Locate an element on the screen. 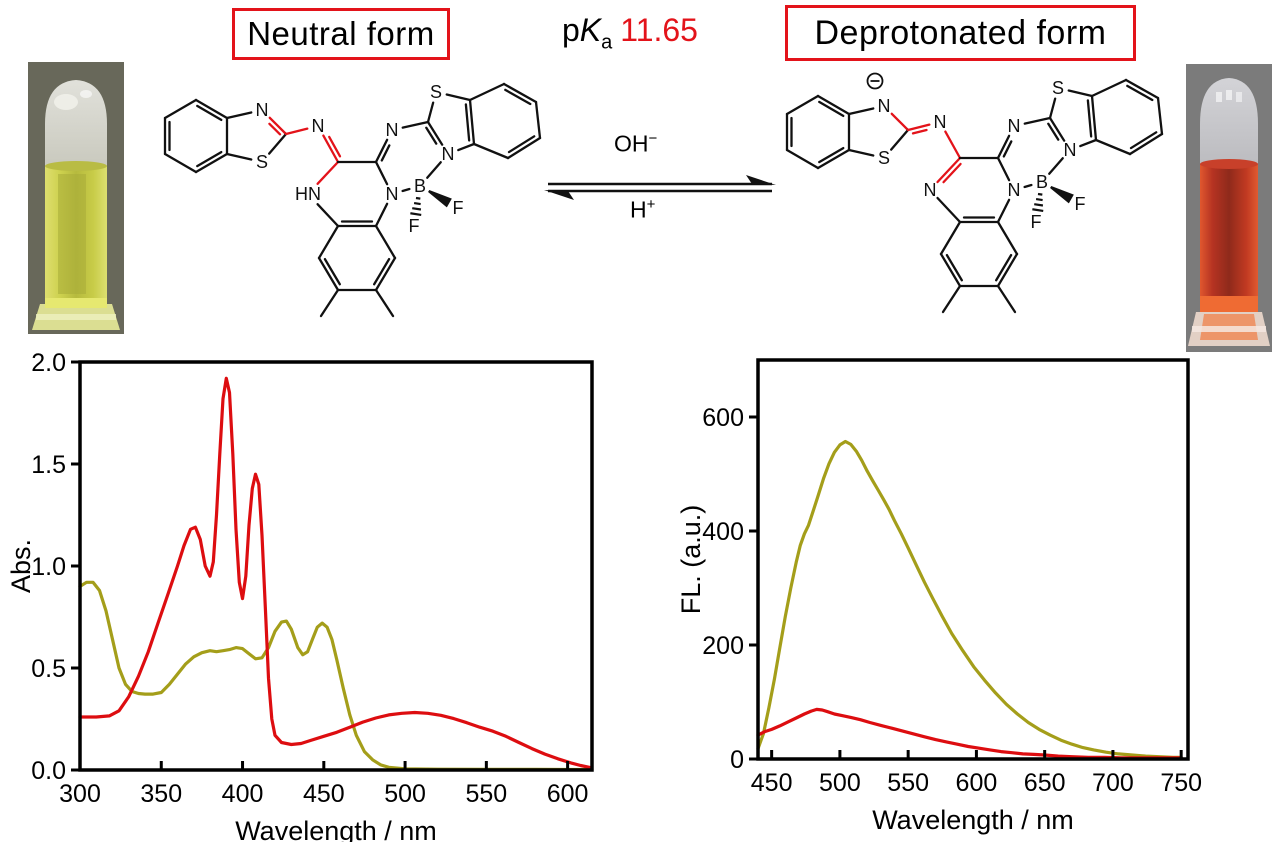 This screenshot has width=1280, height=842. atom-label-N2: N is located at coordinates (940, 122).